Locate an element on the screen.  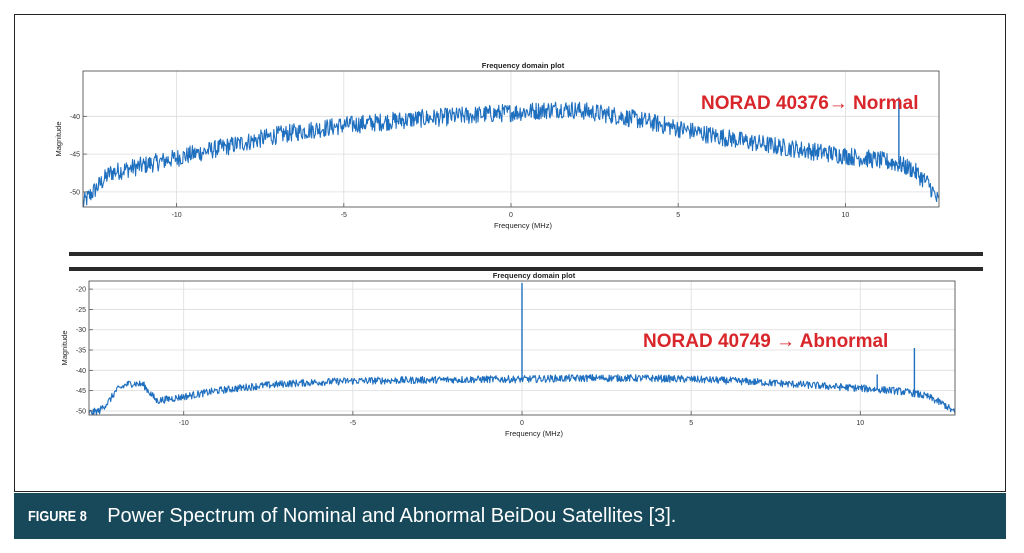
chart1-xtick-label: -5 is located at coordinates (344, 215).